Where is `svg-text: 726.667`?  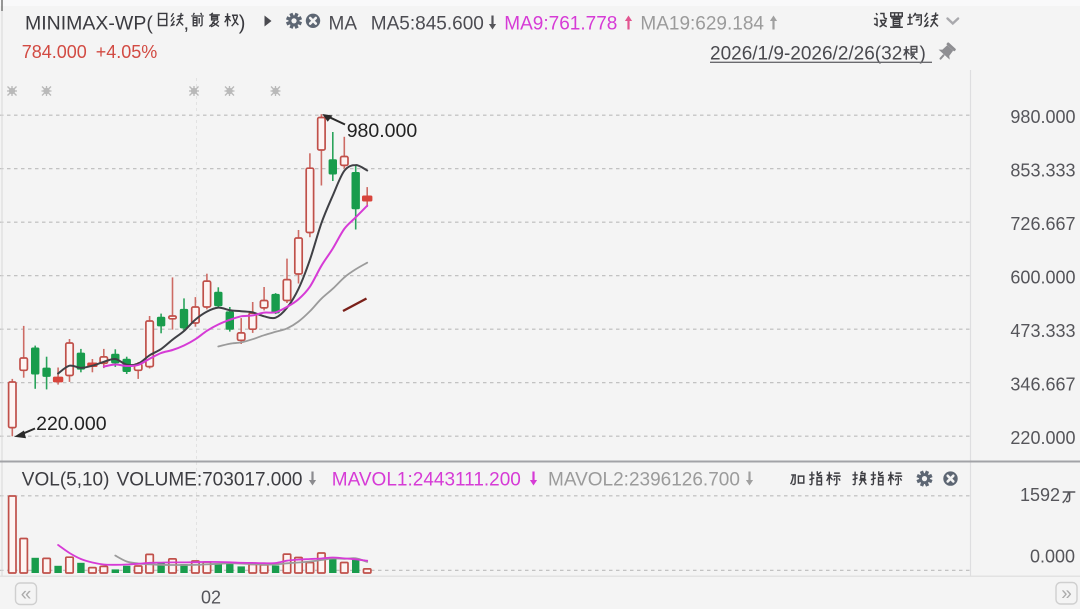 svg-text: 726.667 is located at coordinates (1042, 224).